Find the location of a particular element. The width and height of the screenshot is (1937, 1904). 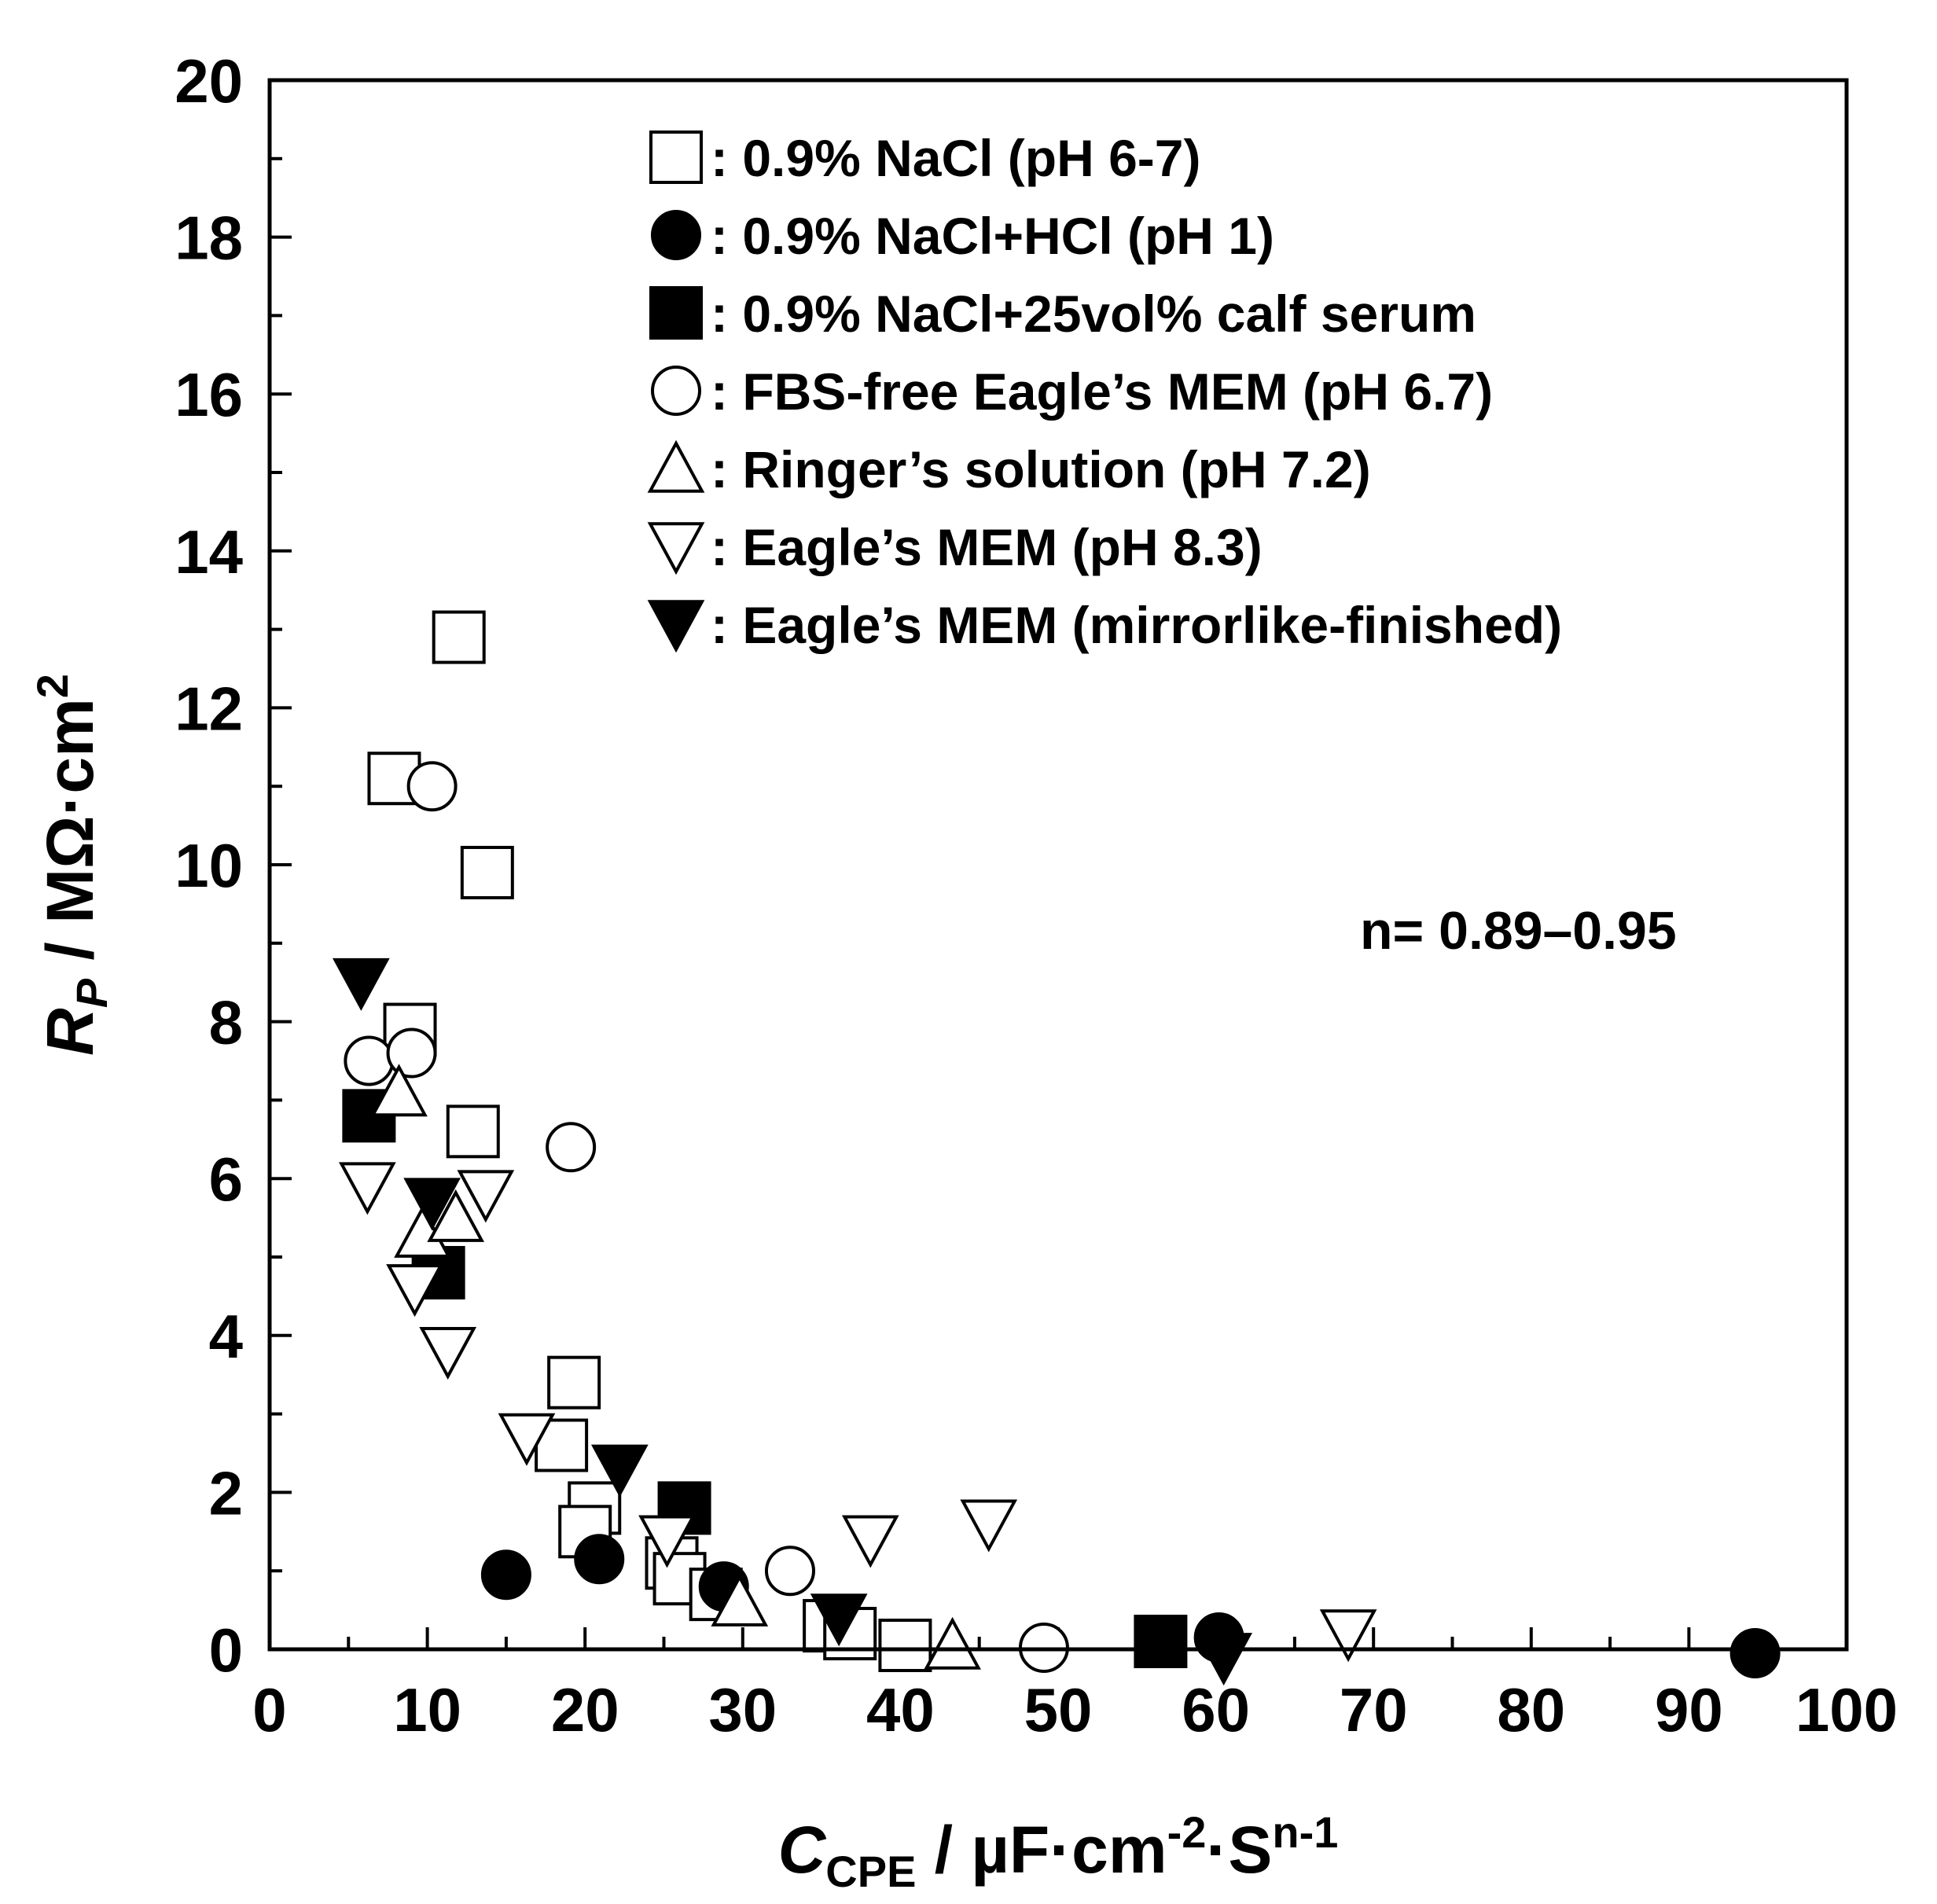

y-axis-label-unit: / MΩ·cm is located at coordinates (70, 838).